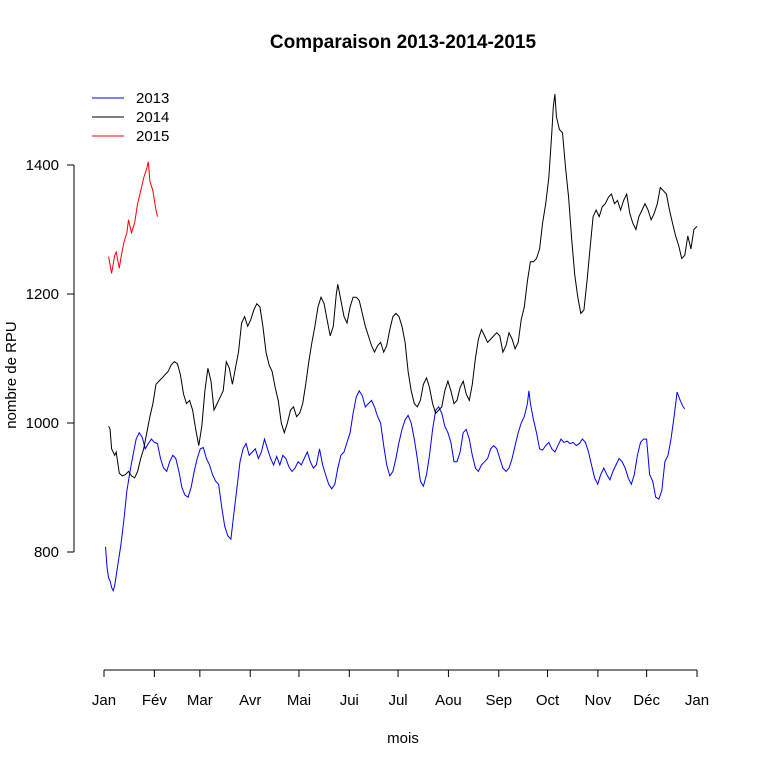  What do you see at coordinates (403, 738) in the screenshot?
I see `x-axis-label: mois` at bounding box center [403, 738].